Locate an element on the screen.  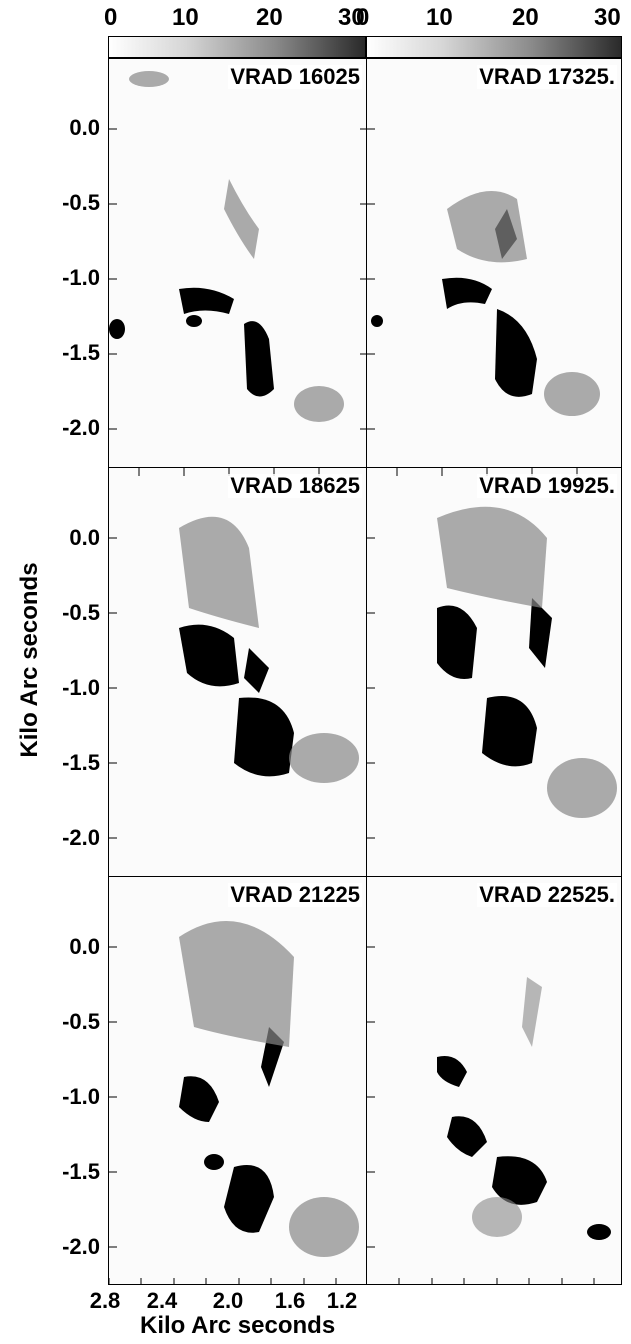
colorbar-right is located at coordinates (494, 47).